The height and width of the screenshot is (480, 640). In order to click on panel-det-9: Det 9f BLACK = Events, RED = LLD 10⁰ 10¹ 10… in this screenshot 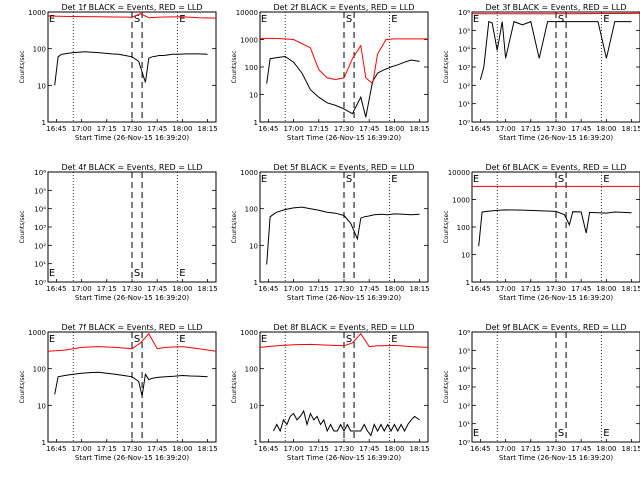, I will do `click(541, 392)`.